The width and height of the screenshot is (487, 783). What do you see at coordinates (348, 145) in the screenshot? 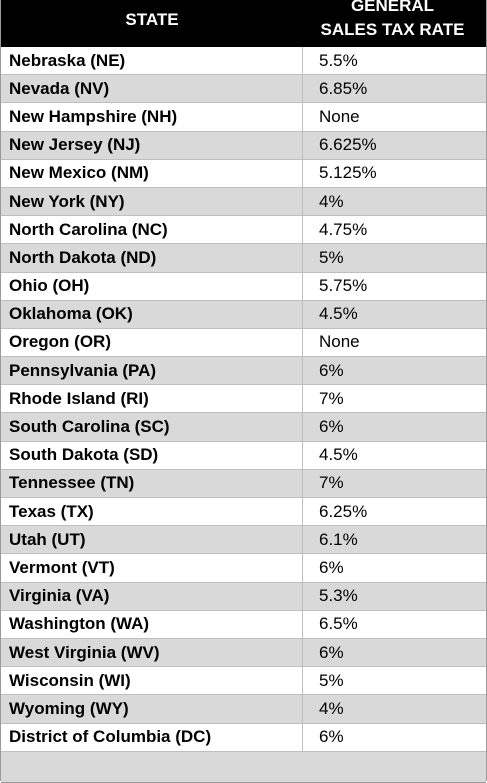
I see `rate-cell: 6.625%` at bounding box center [348, 145].